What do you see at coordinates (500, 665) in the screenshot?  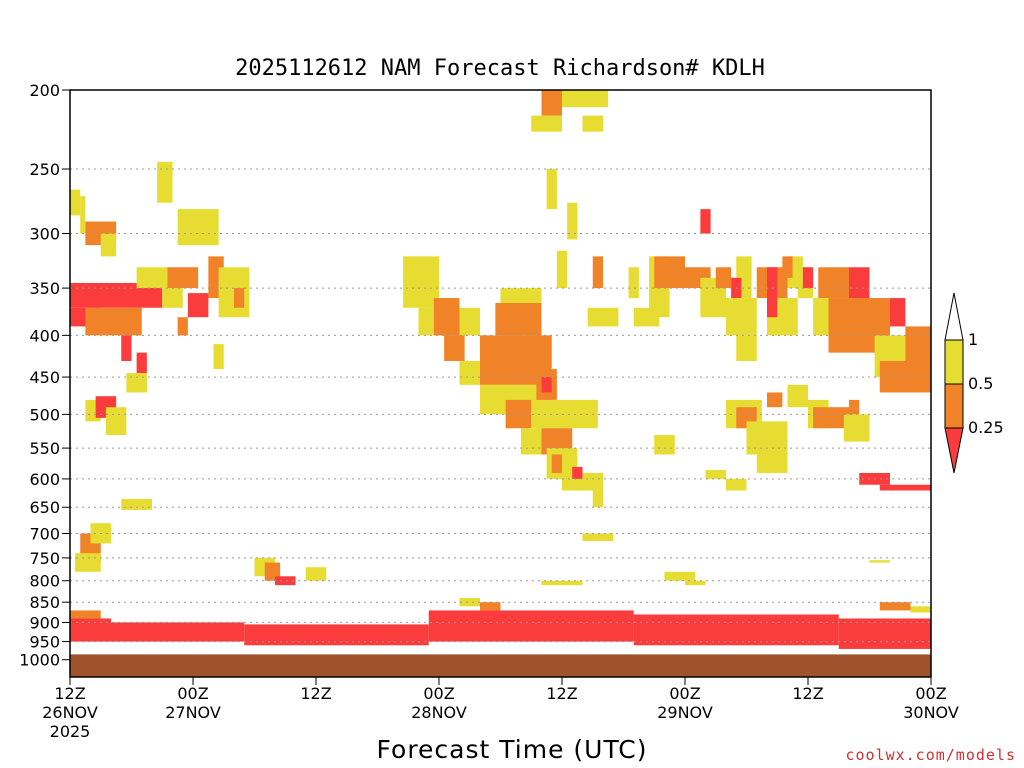 I see `ground-fill` at bounding box center [500, 665].